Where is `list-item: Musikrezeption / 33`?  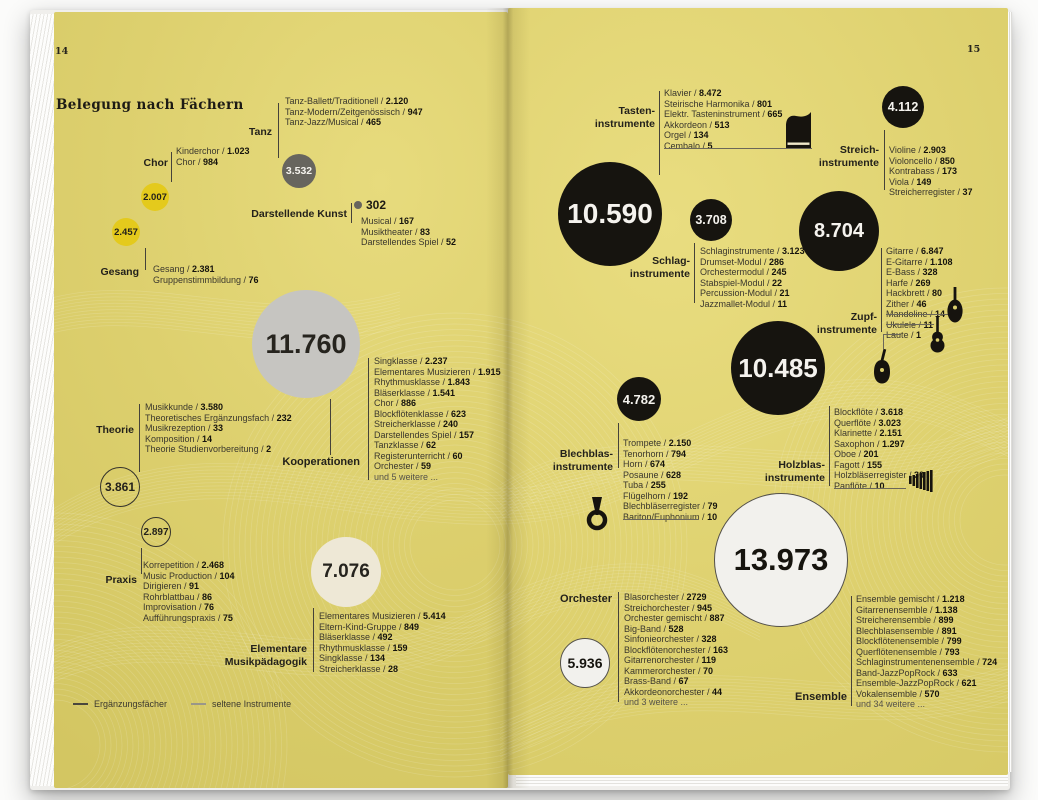 list-item: Musikrezeption / 33 is located at coordinates (184, 428).